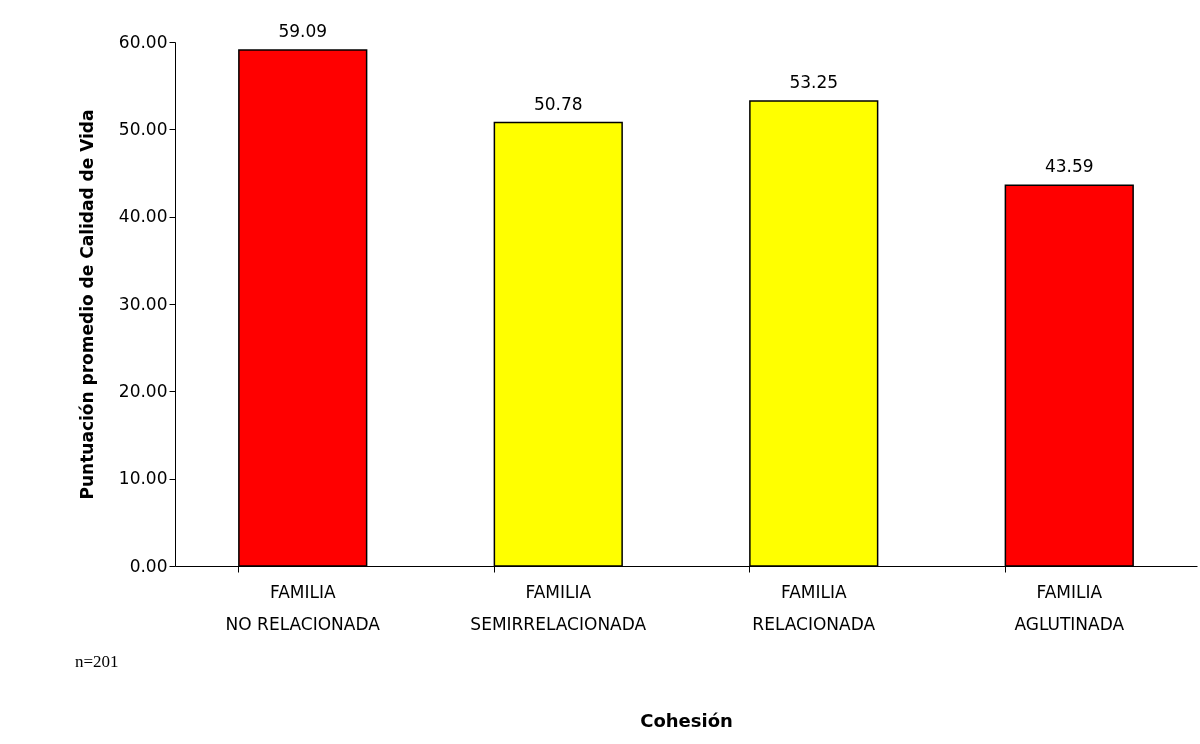 The width and height of the screenshot is (1200, 744). Describe the element at coordinates (814, 81) in the screenshot. I see `data-label: 53.25` at that location.